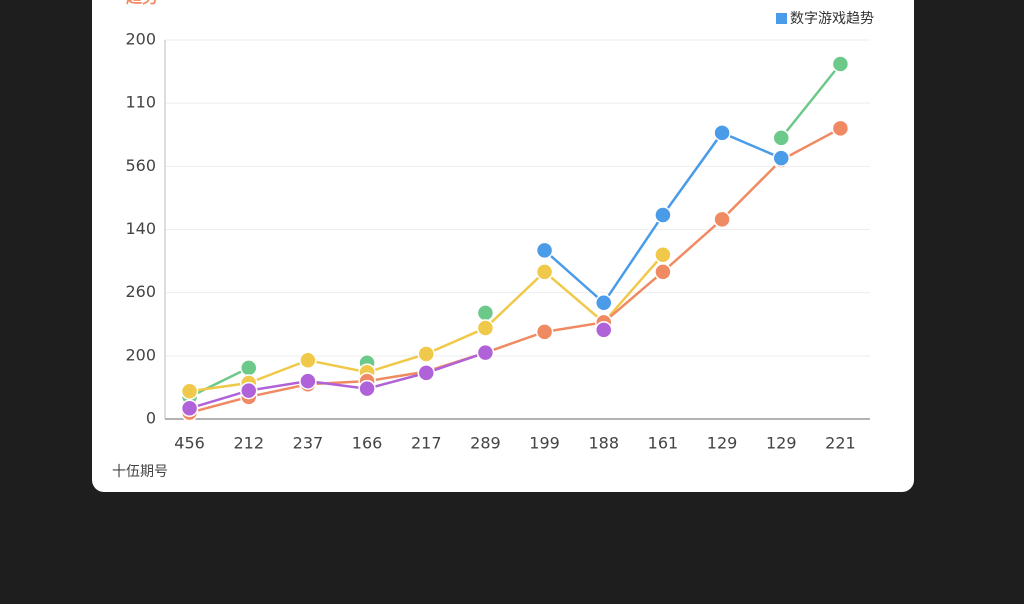 The height and width of the screenshot is (604, 1024). Describe the element at coordinates (142, 3) in the screenshot. I see `chart-title: 趋势` at that location.